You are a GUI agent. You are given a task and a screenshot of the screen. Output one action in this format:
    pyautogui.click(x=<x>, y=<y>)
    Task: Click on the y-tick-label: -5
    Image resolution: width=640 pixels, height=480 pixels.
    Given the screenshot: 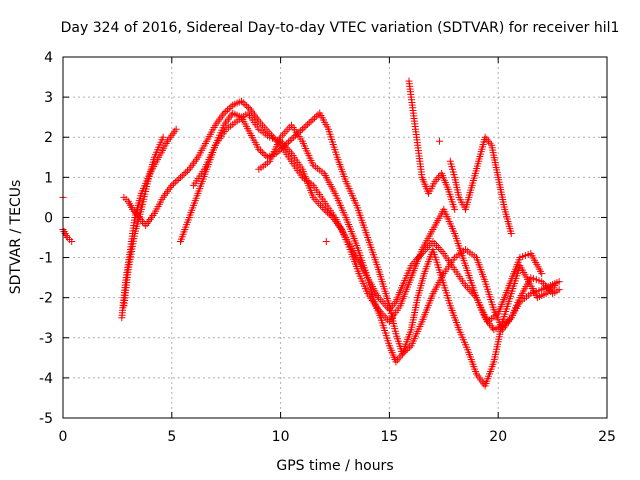 What is the action you would take?
    pyautogui.click(x=46, y=419)
    